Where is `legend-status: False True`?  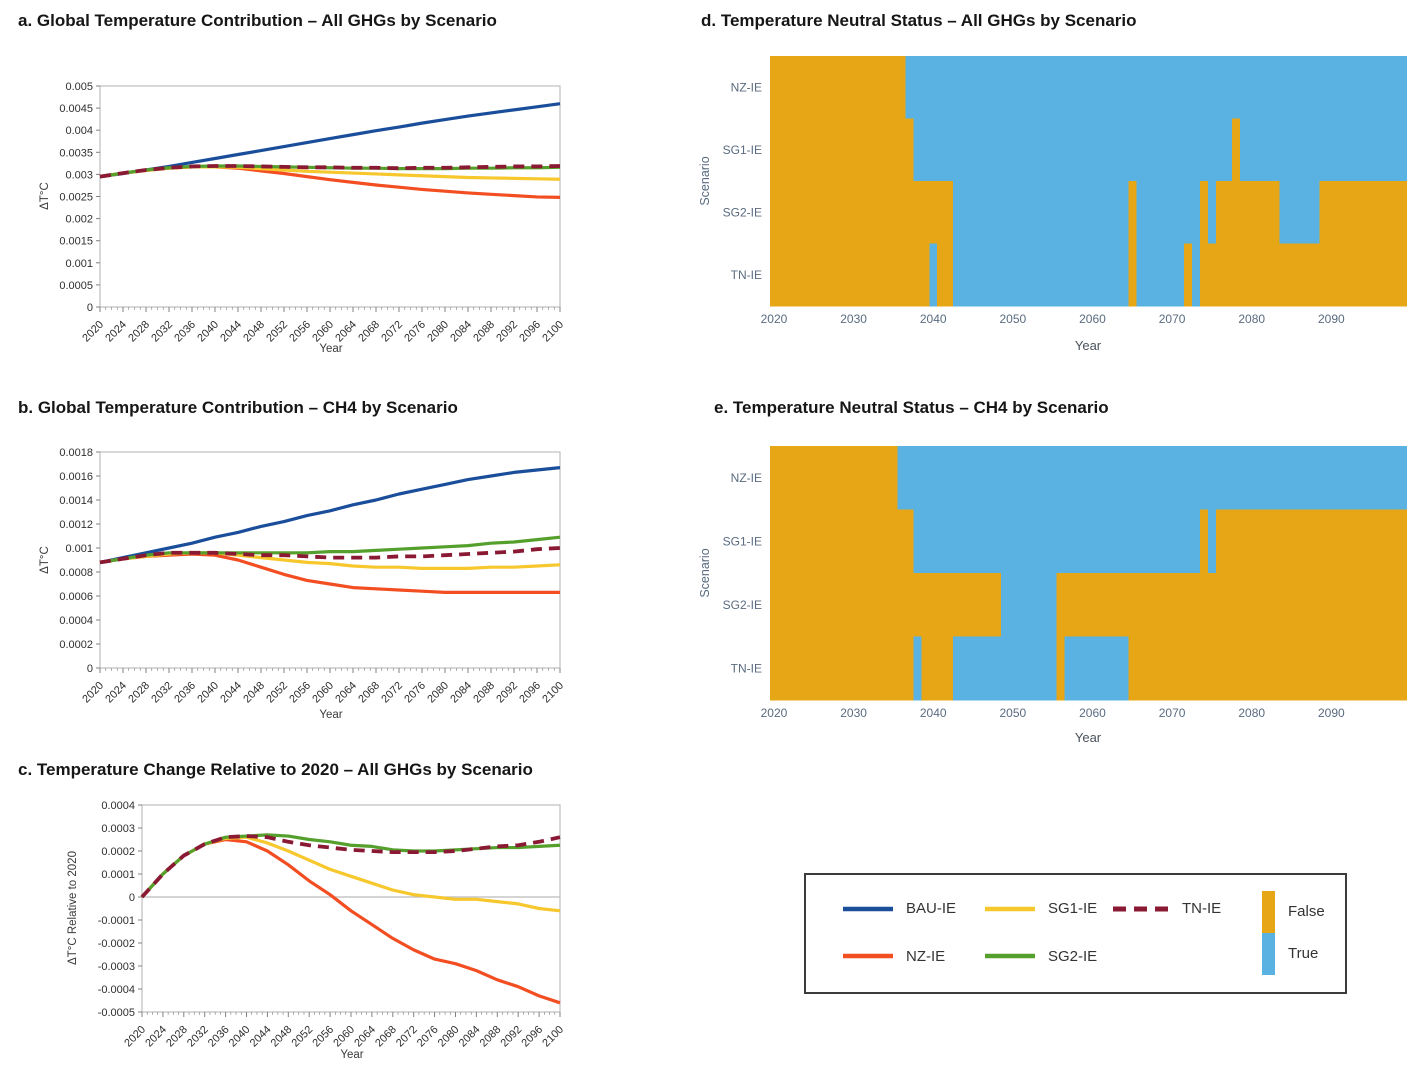
legend-status: False True is located at coordinates (1293, 932).